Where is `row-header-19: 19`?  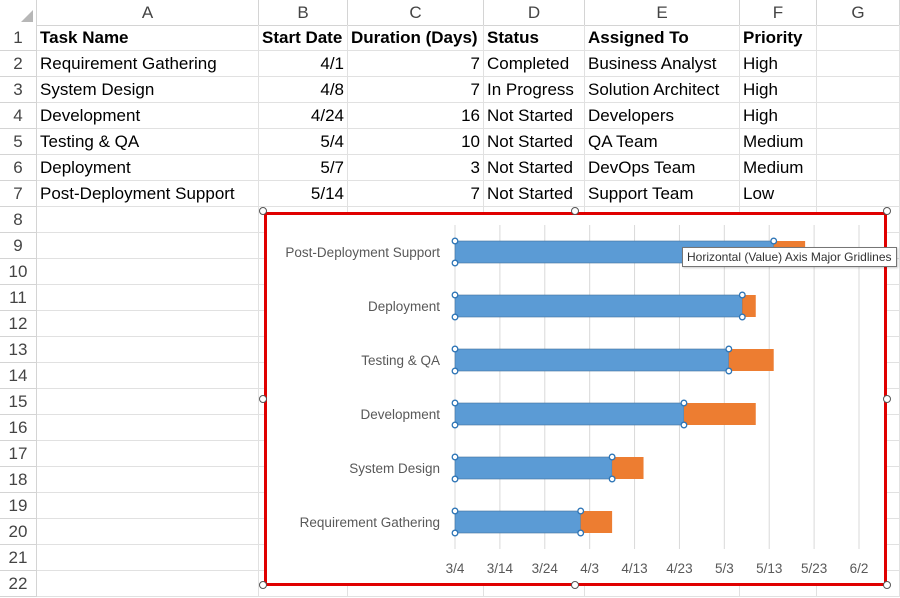
row-header-19: 19 is located at coordinates (18, 506).